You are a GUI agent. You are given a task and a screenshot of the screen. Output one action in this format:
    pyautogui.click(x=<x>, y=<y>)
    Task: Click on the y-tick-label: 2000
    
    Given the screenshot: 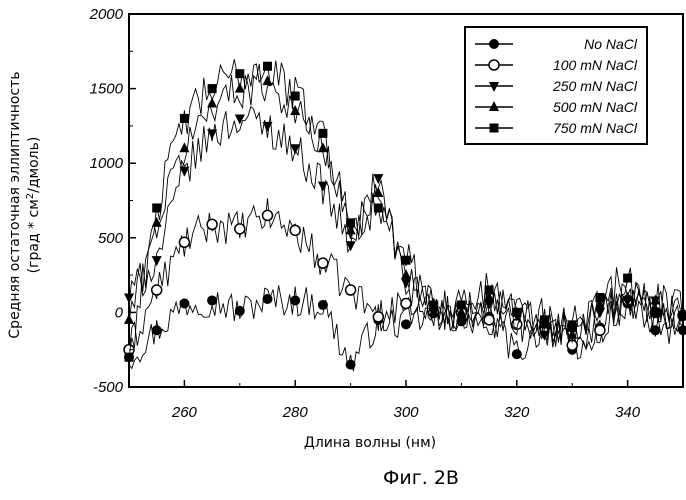 What is the action you would take?
    pyautogui.click(x=106, y=14)
    